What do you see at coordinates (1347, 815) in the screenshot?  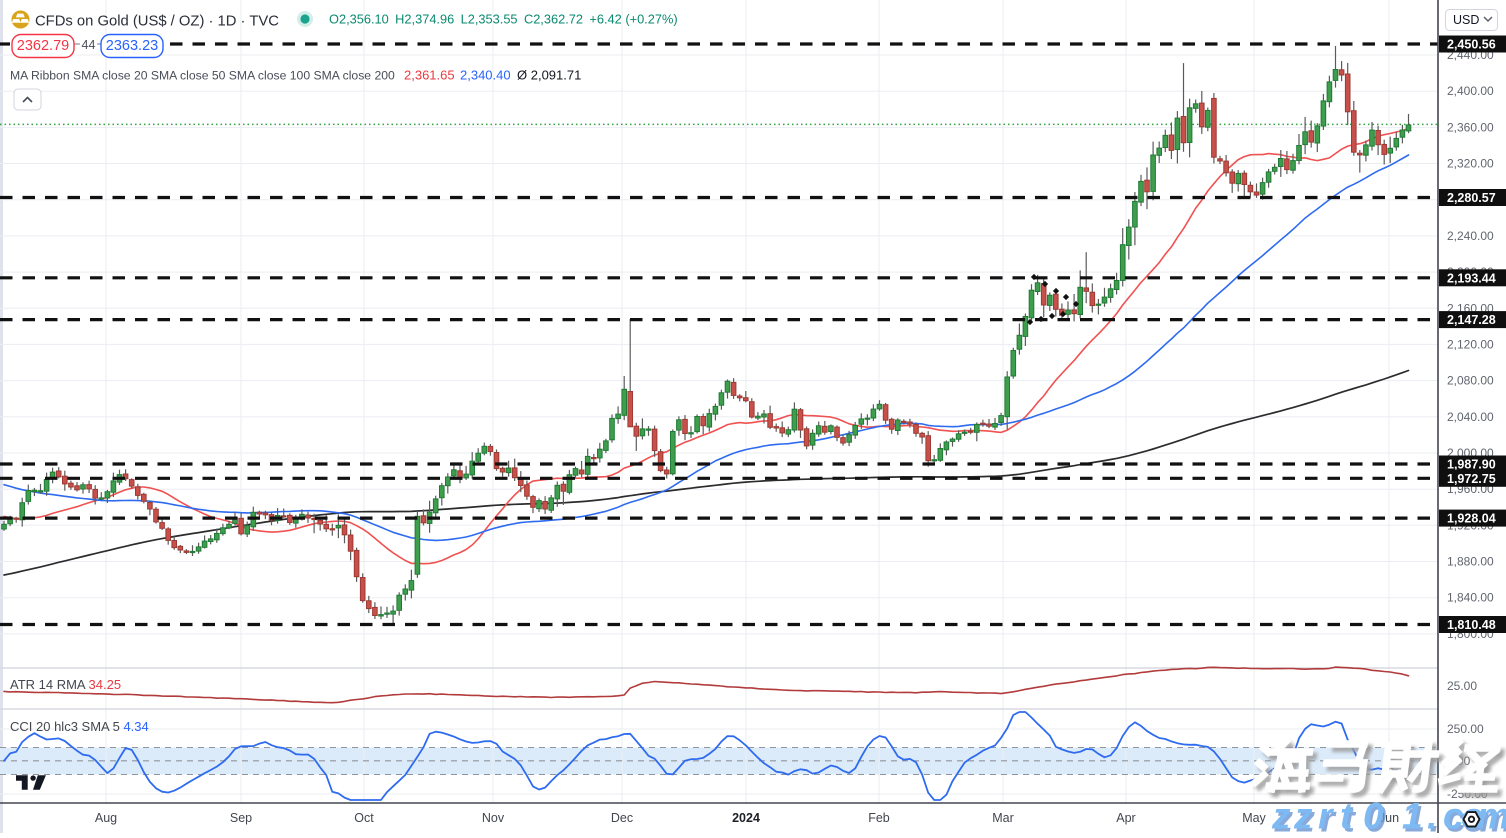 I see `svg-text: t` at bounding box center [1347, 815].